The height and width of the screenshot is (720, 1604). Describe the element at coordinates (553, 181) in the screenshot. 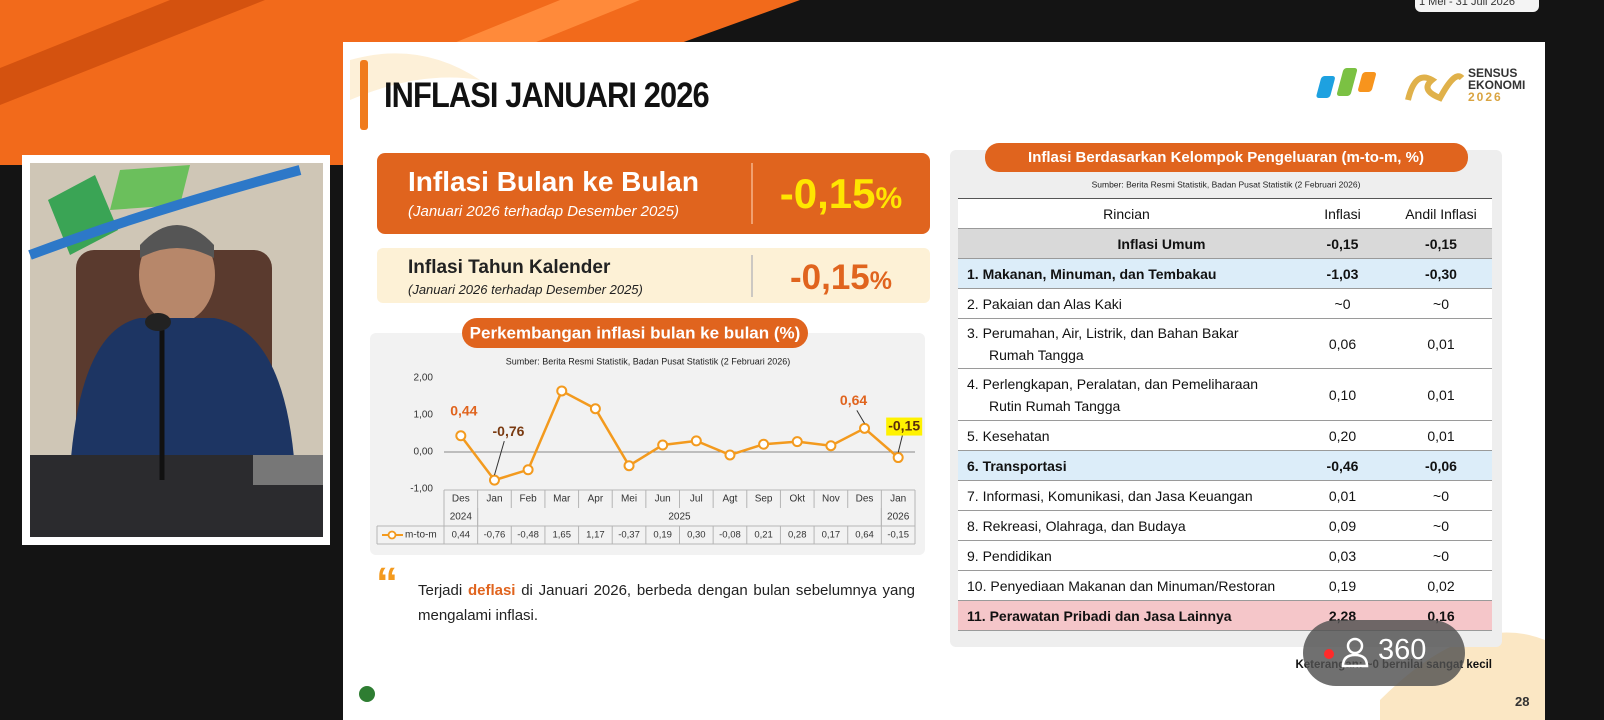

I see `kpi-title: Inflasi Bulan ke Bulan` at that location.